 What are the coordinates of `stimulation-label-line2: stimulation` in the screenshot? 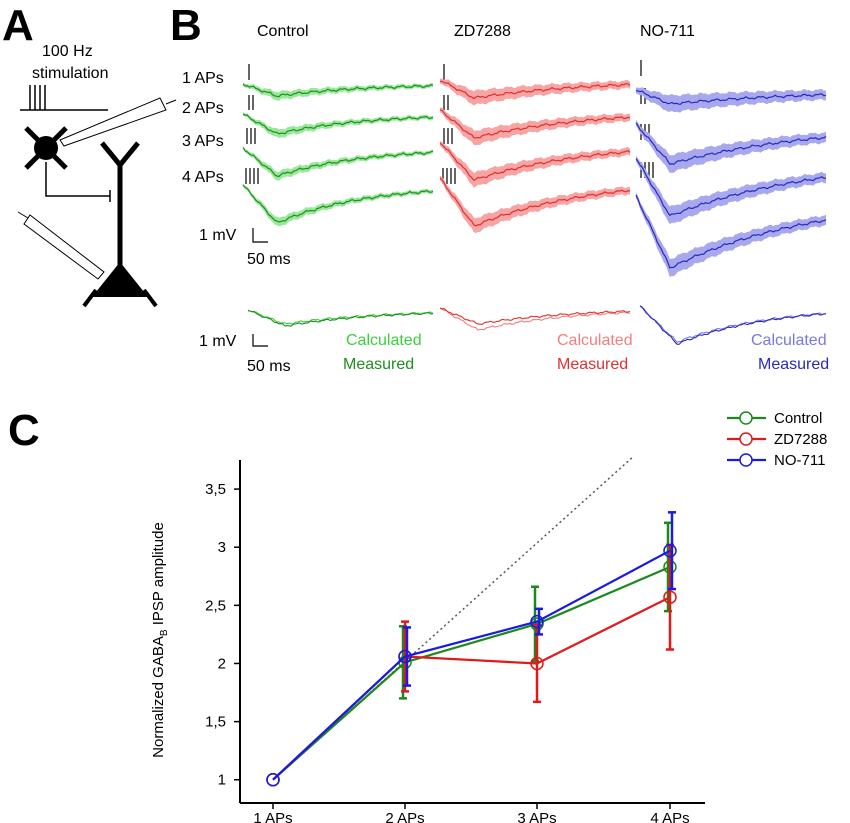 It's located at (70, 73).